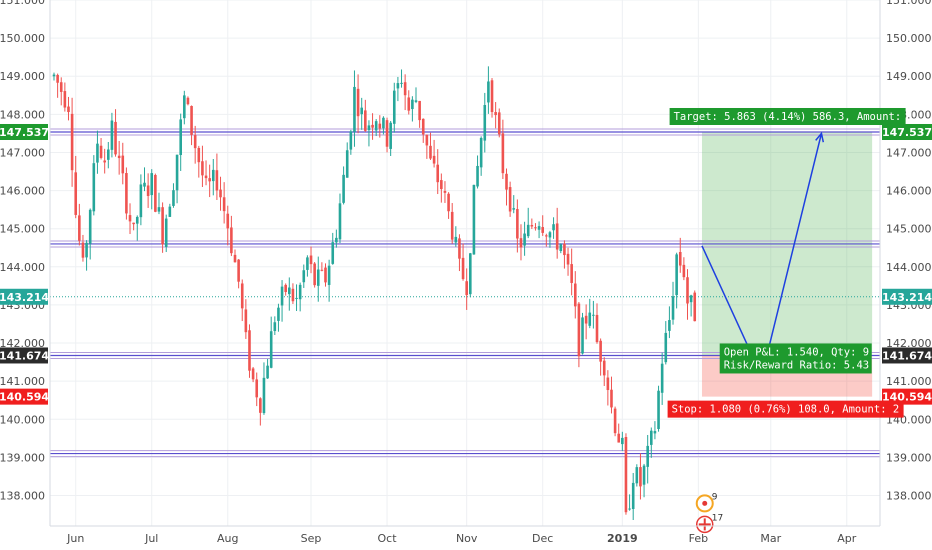  Describe the element at coordinates (151, 538) in the screenshot. I see `x-tick: Jul` at that location.